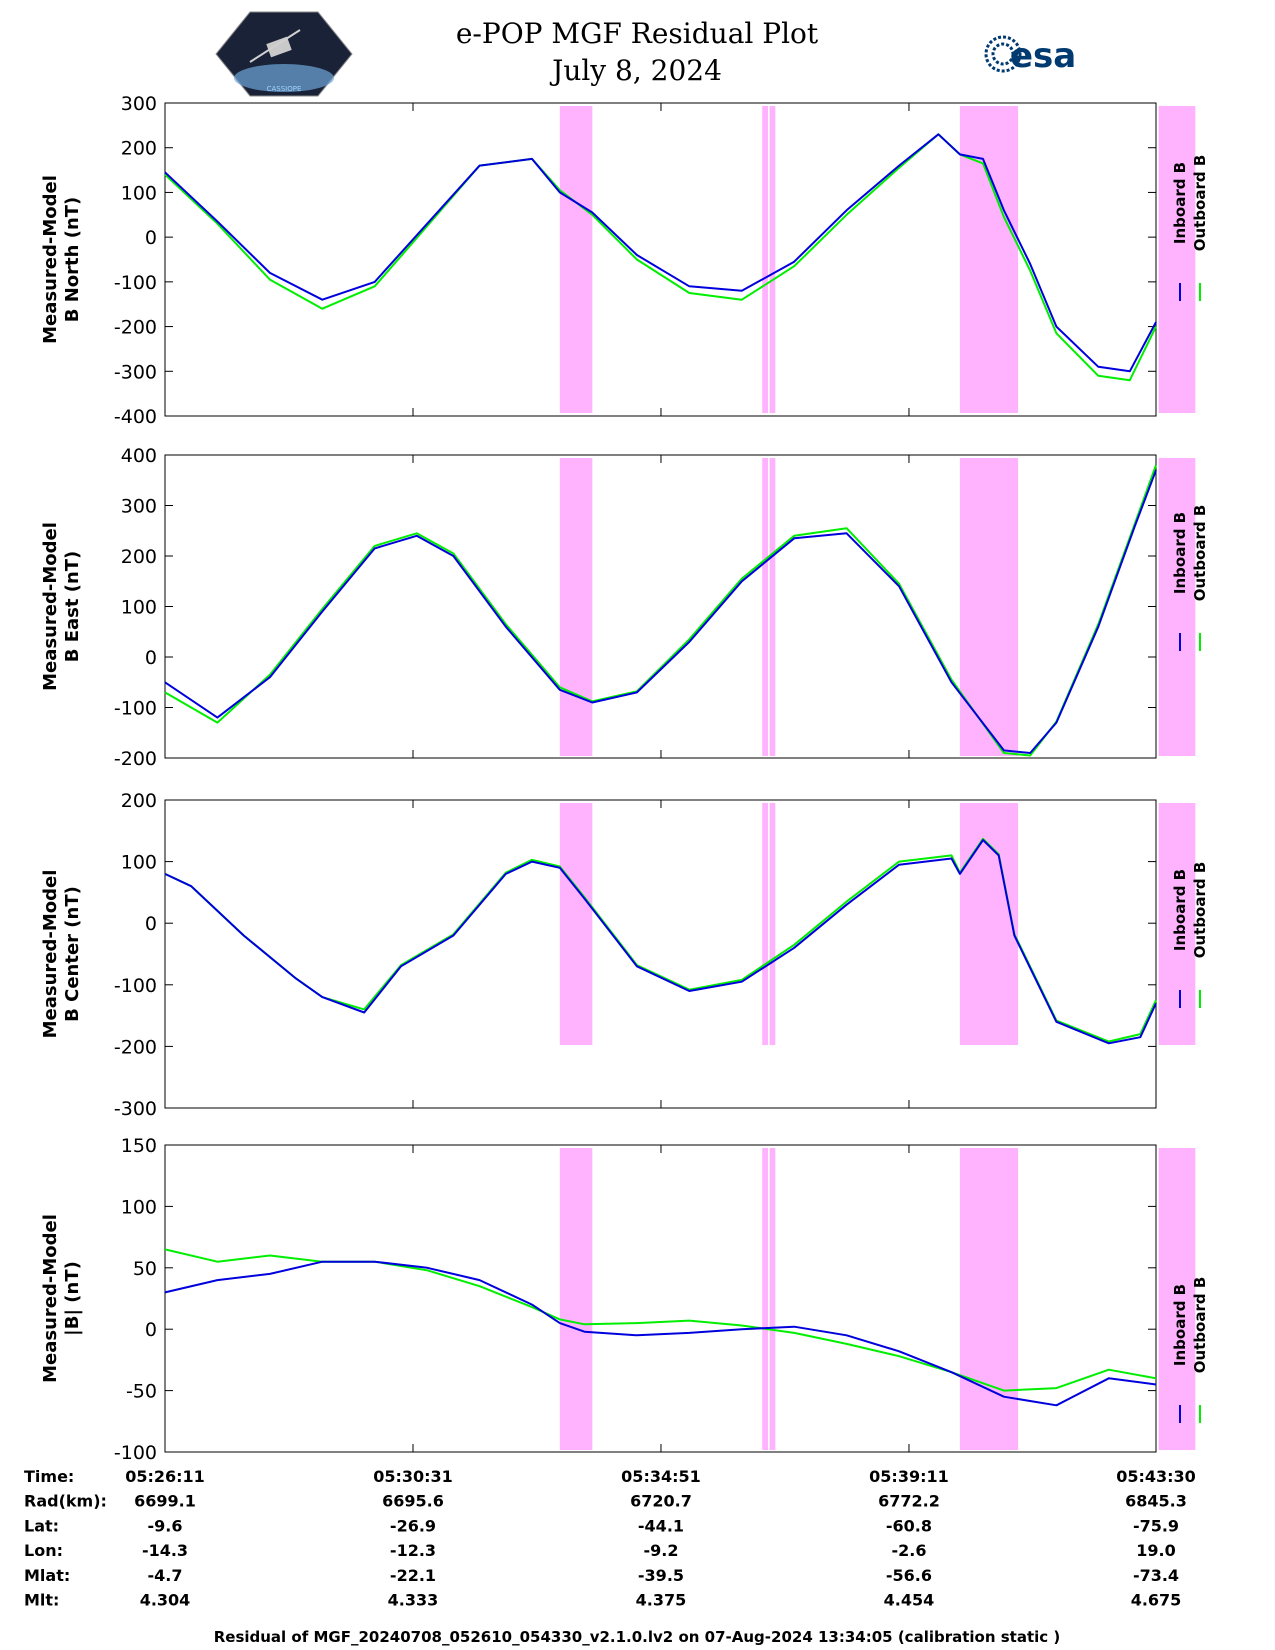 The height and width of the screenshot is (1650, 1275). I want to click on y-tick-label: -50, so click(141, 1392).